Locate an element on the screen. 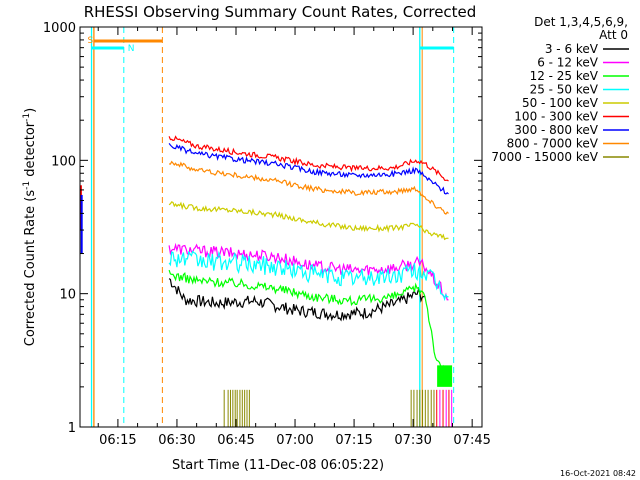 This screenshot has height=480, width=640. legend-label: 6 - 12 keV is located at coordinates (568, 63).